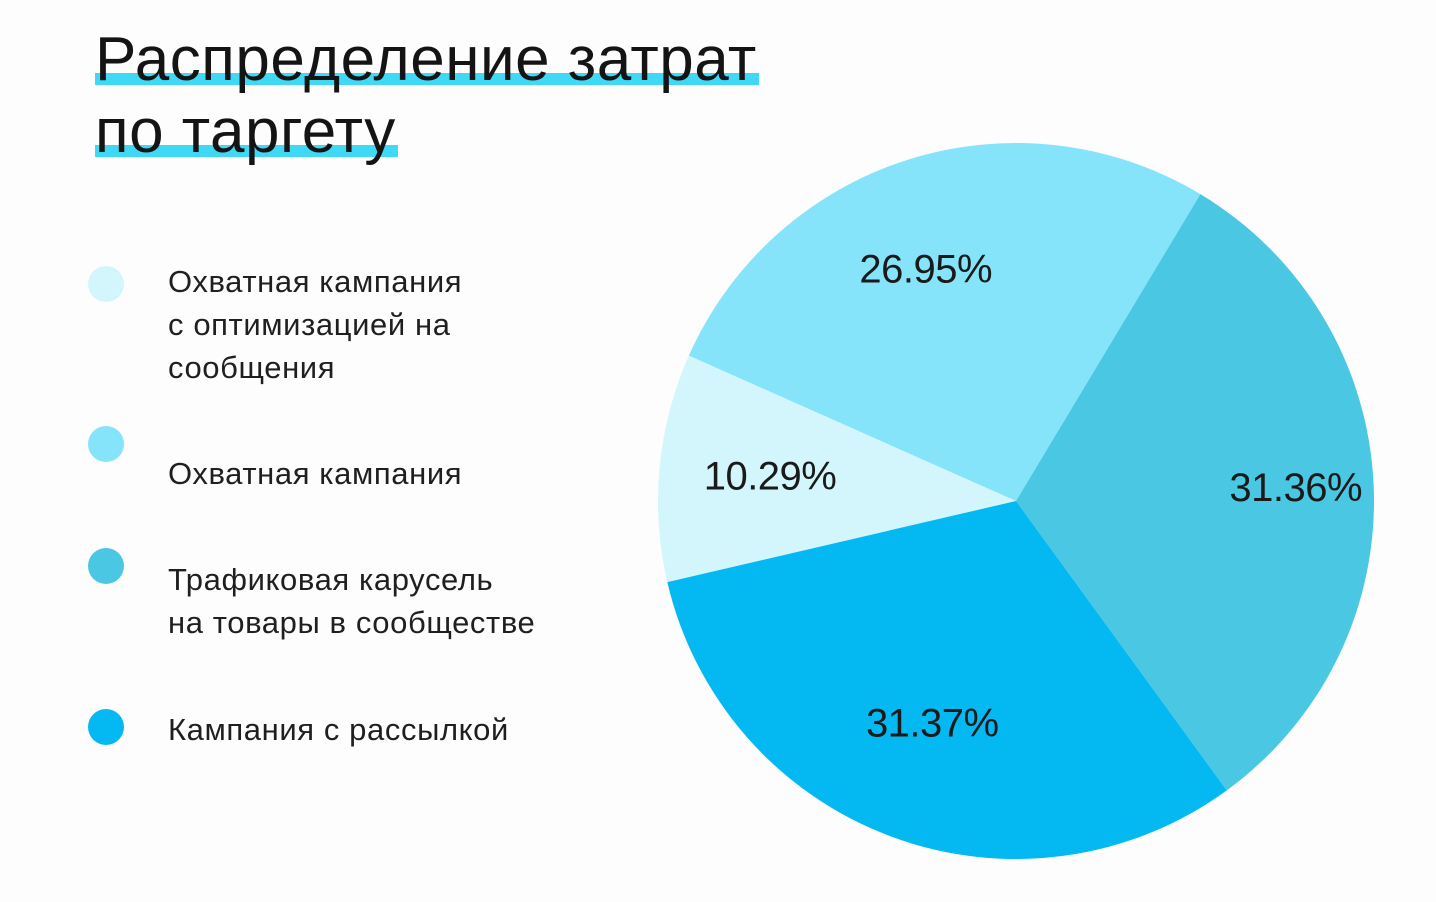  I want to click on slice-value-label: 31.37%, so click(932, 723).